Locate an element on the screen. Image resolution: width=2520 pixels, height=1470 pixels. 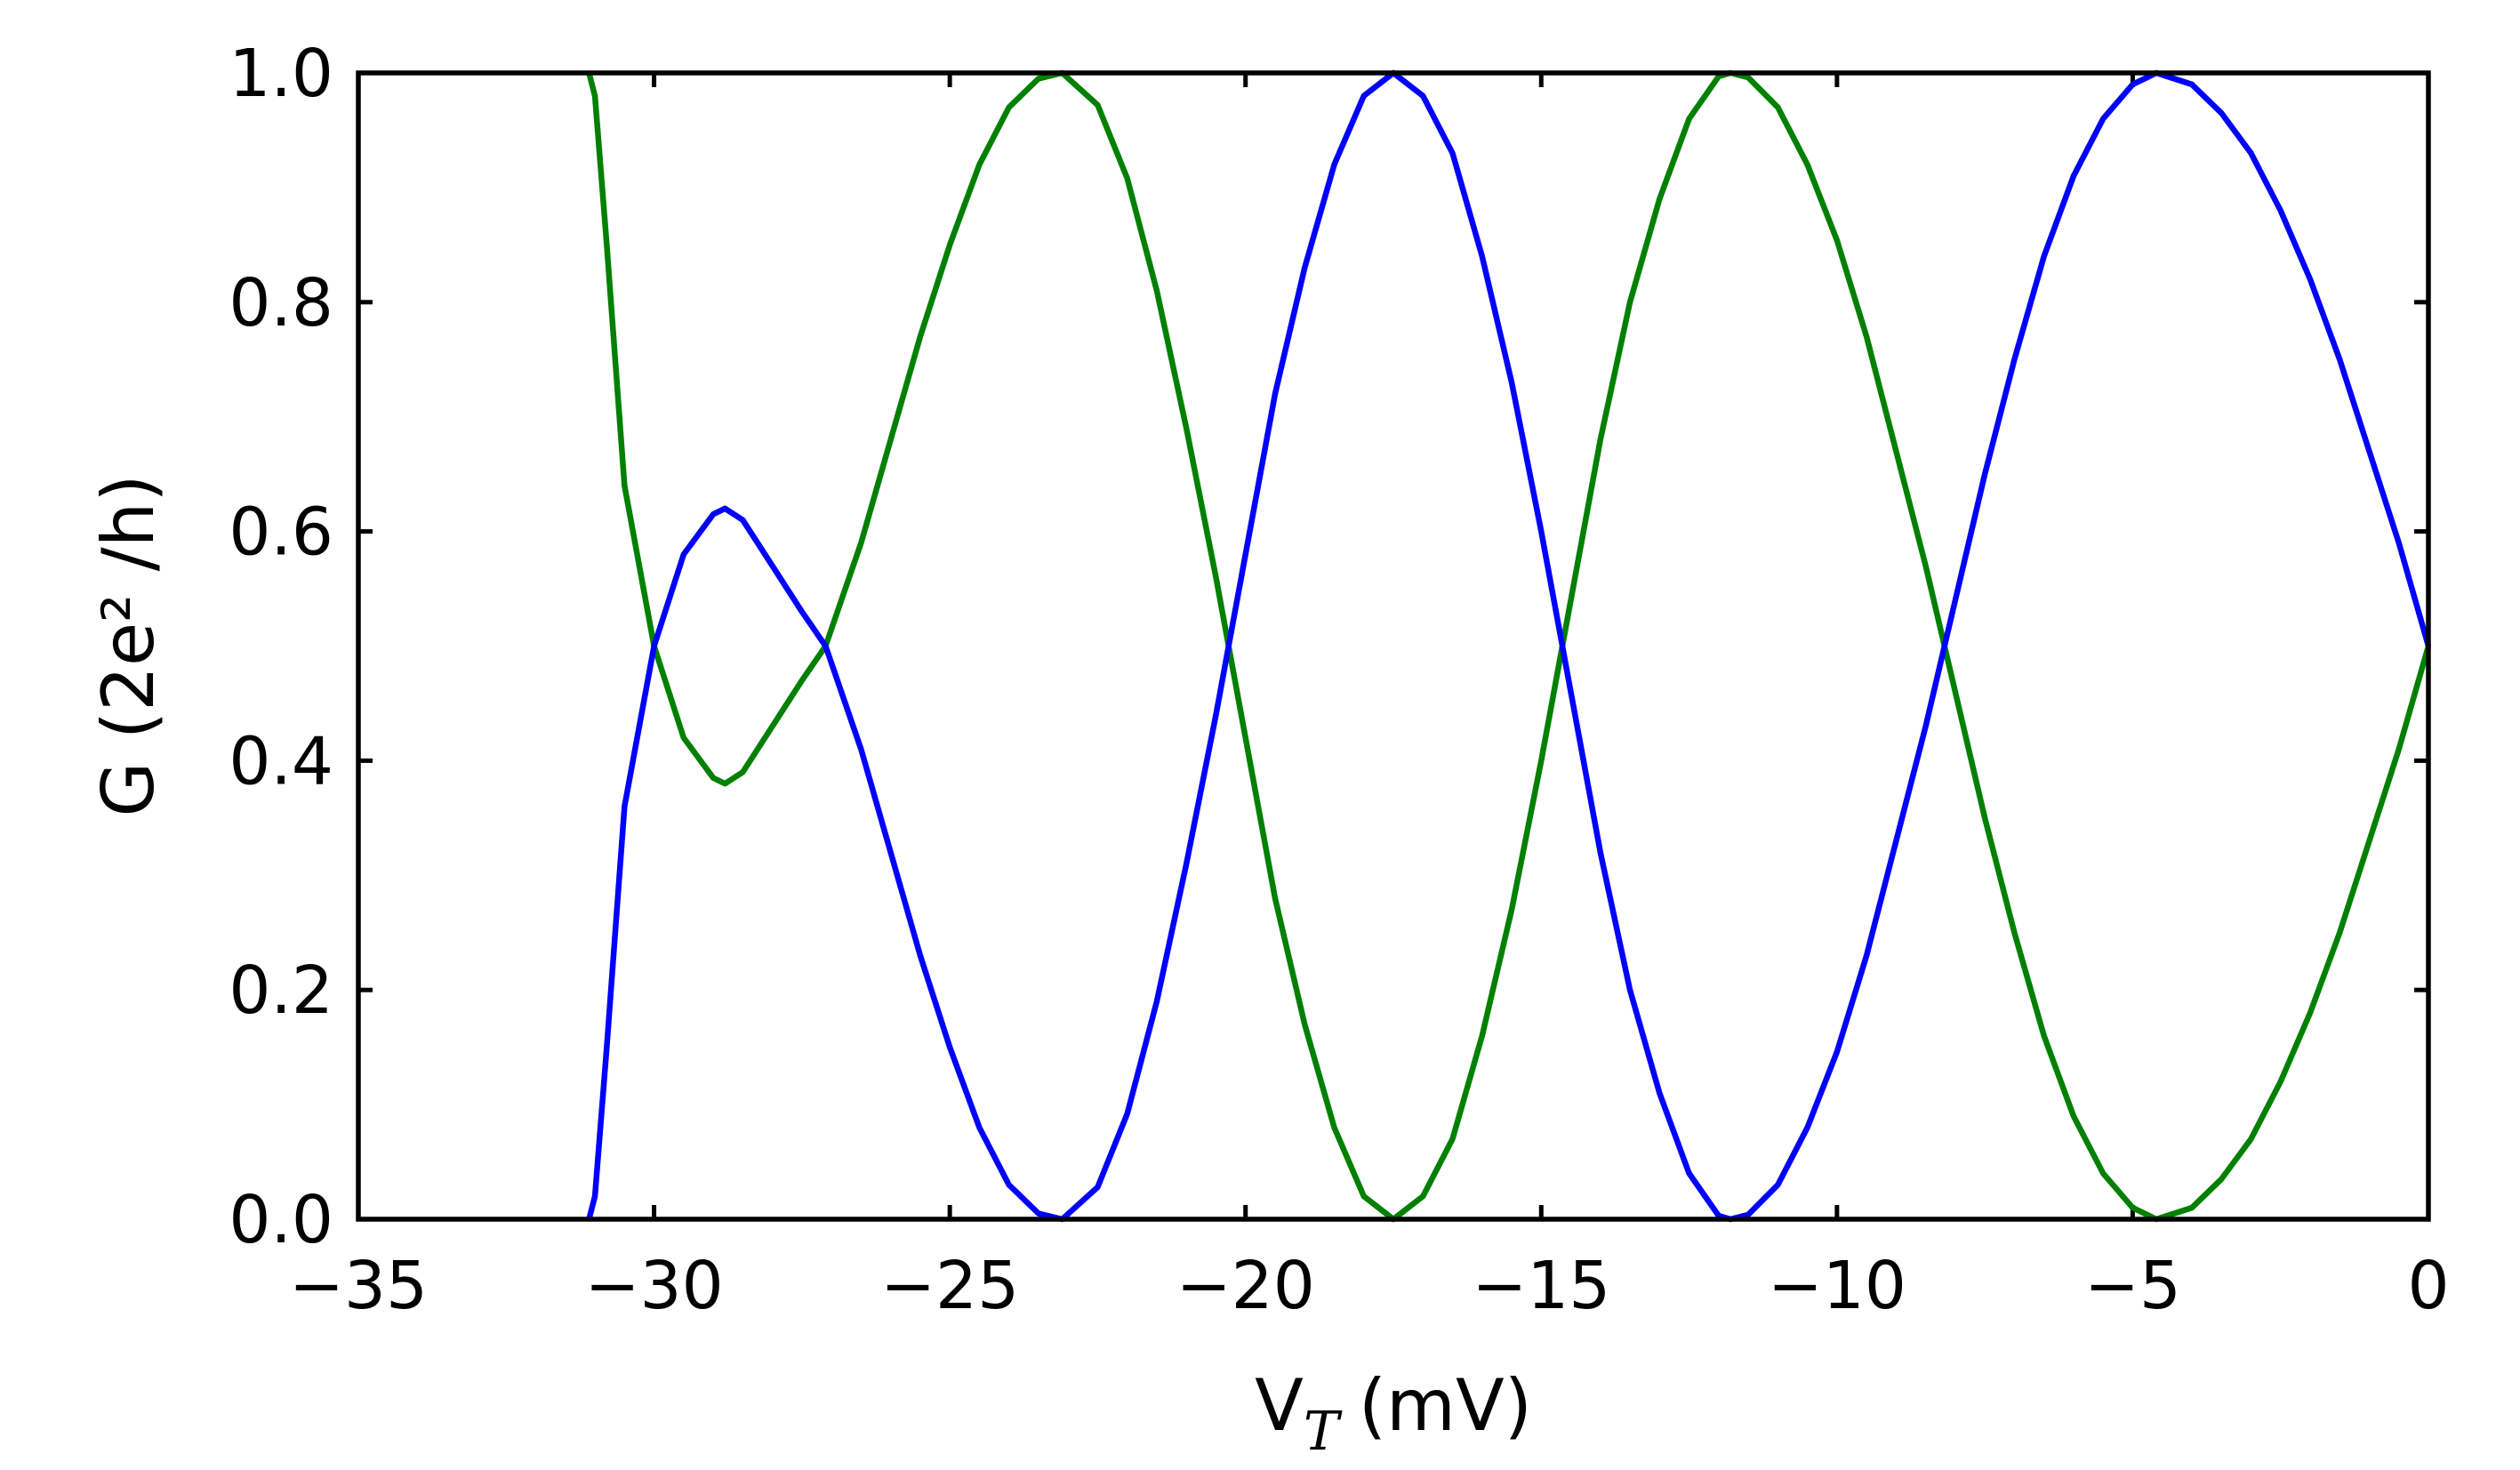
x-tick-label: −10 is located at coordinates (1837, 1286).